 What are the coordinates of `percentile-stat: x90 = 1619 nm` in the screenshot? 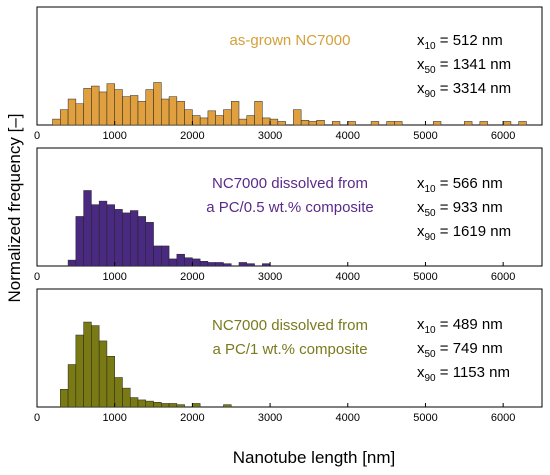 It's located at (464, 233).